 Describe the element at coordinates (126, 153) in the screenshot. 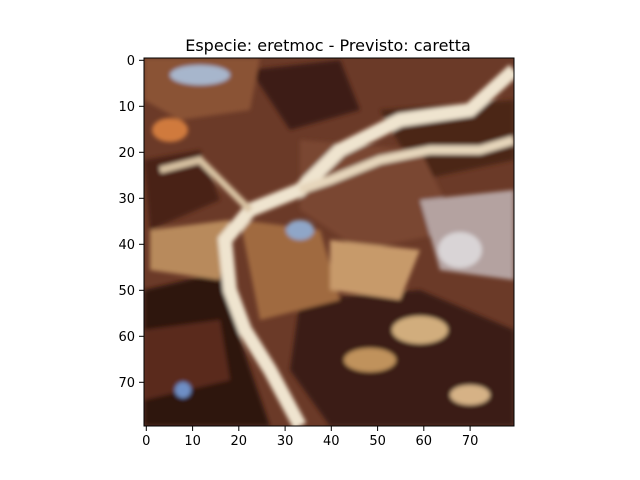

I see `y-tick-label: 20` at that location.